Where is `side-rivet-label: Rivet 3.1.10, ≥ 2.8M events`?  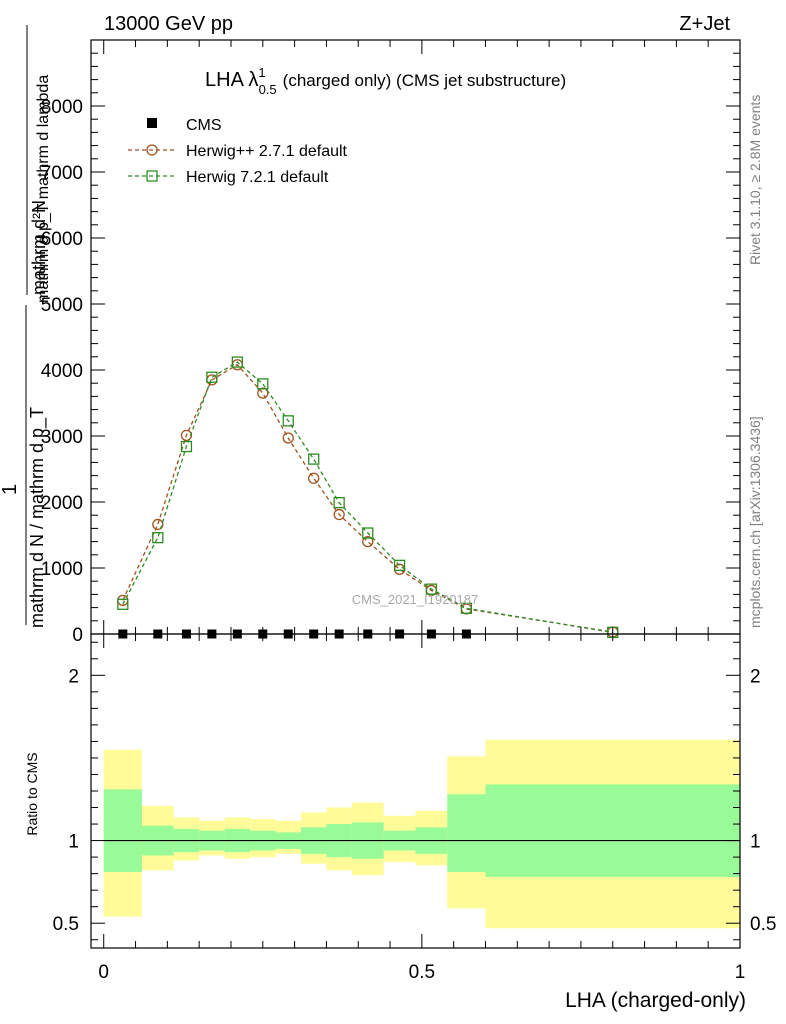 side-rivet-label: Rivet 3.1.10, ≥ 2.8M events is located at coordinates (755, 180).